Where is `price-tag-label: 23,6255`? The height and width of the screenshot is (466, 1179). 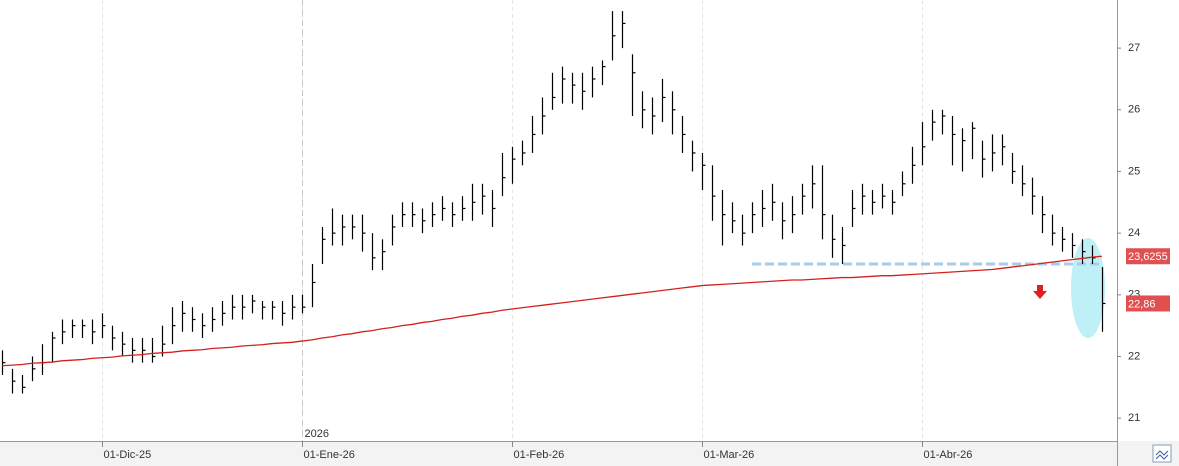
price-tag-label: 23,6255 is located at coordinates (1148, 257).